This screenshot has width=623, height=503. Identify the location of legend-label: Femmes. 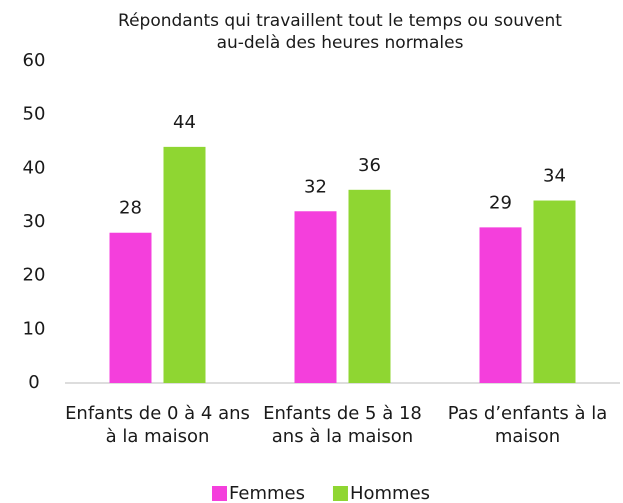
(267, 493).